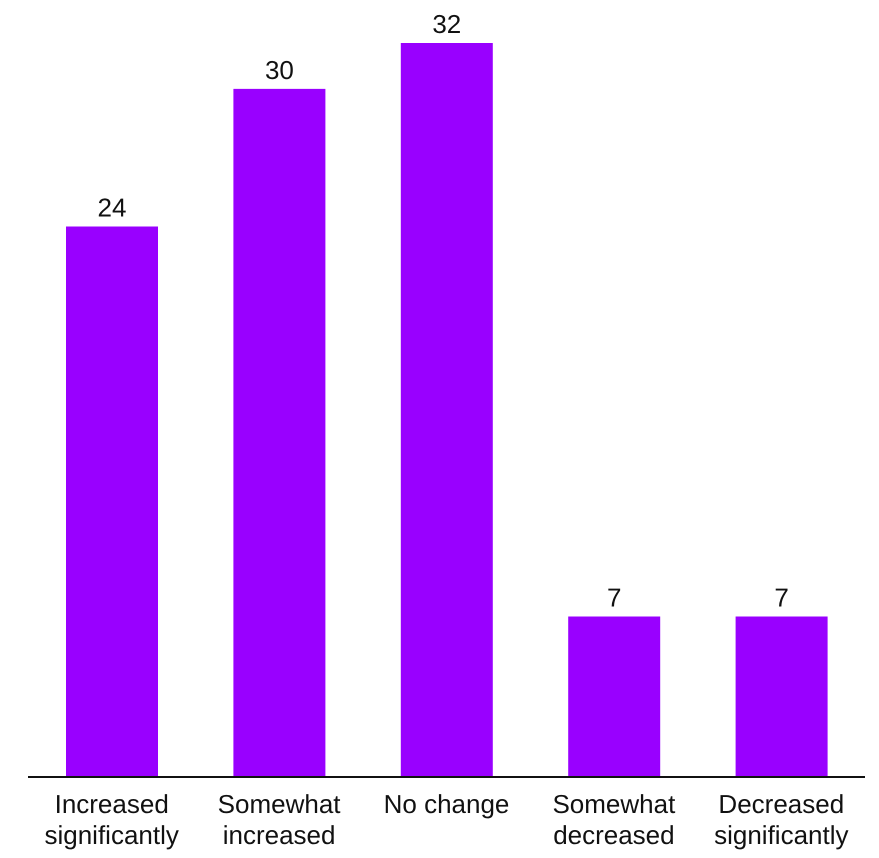  What do you see at coordinates (279, 69) in the screenshot?
I see `data-label: 30` at bounding box center [279, 69].